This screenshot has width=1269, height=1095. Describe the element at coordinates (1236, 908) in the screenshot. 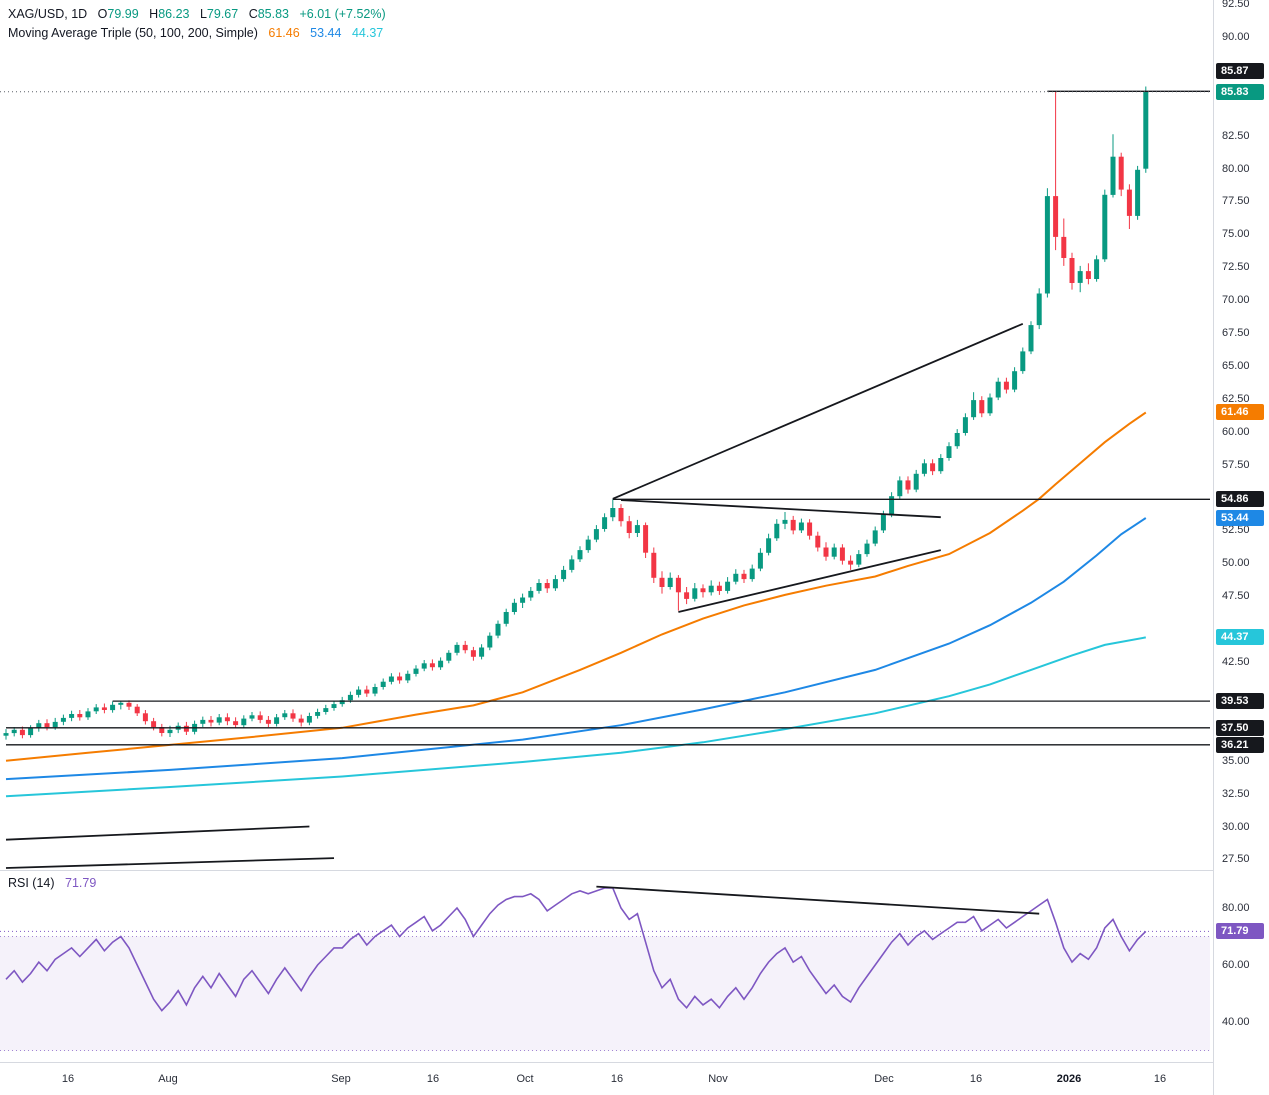

I see `rsi-tick: 80.00` at that location.